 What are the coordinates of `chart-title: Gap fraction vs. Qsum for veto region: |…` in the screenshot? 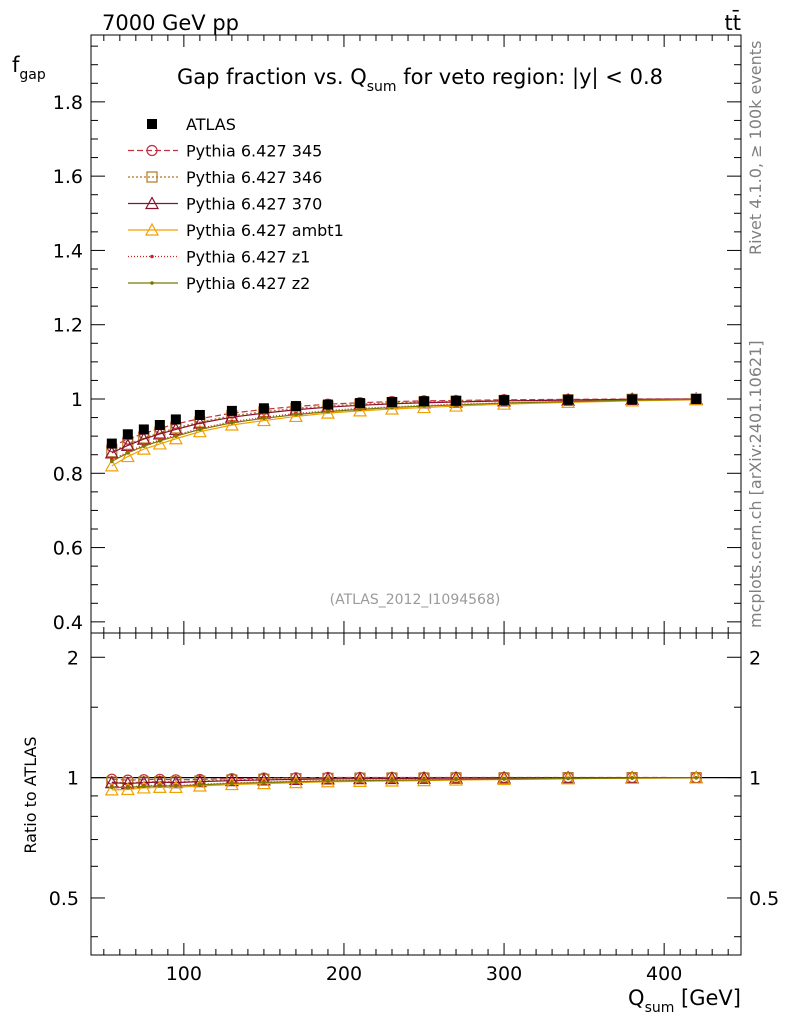 It's located at (420, 80).